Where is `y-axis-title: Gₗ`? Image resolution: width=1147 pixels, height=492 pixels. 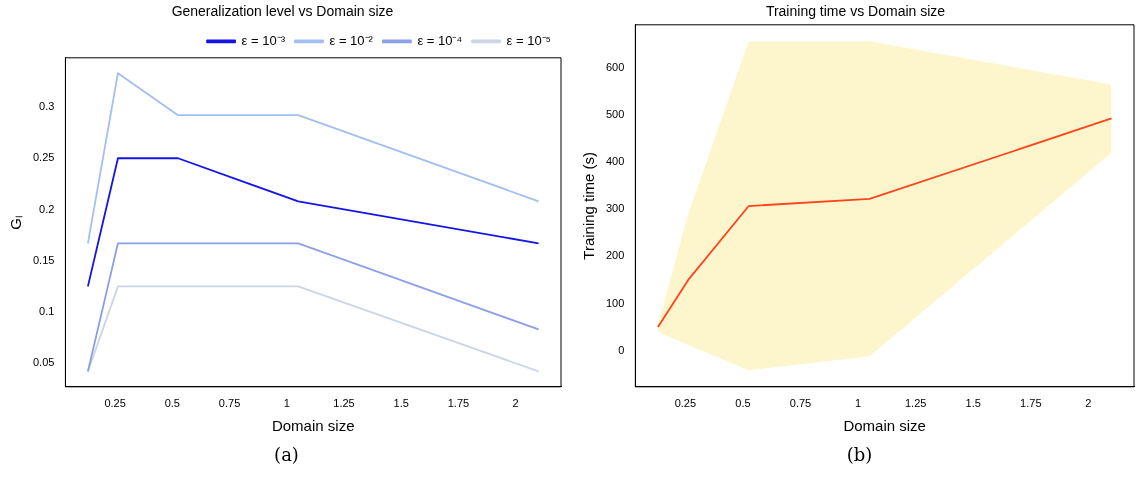 y-axis-title: Gₗ is located at coordinates (16, 222).